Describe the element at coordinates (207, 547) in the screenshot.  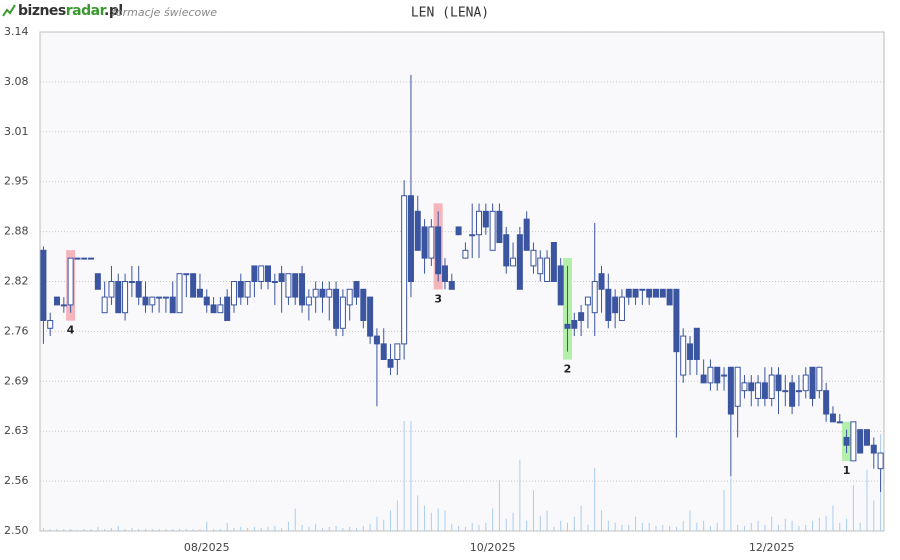
I see `x-tick-label: 08/2025` at that location.